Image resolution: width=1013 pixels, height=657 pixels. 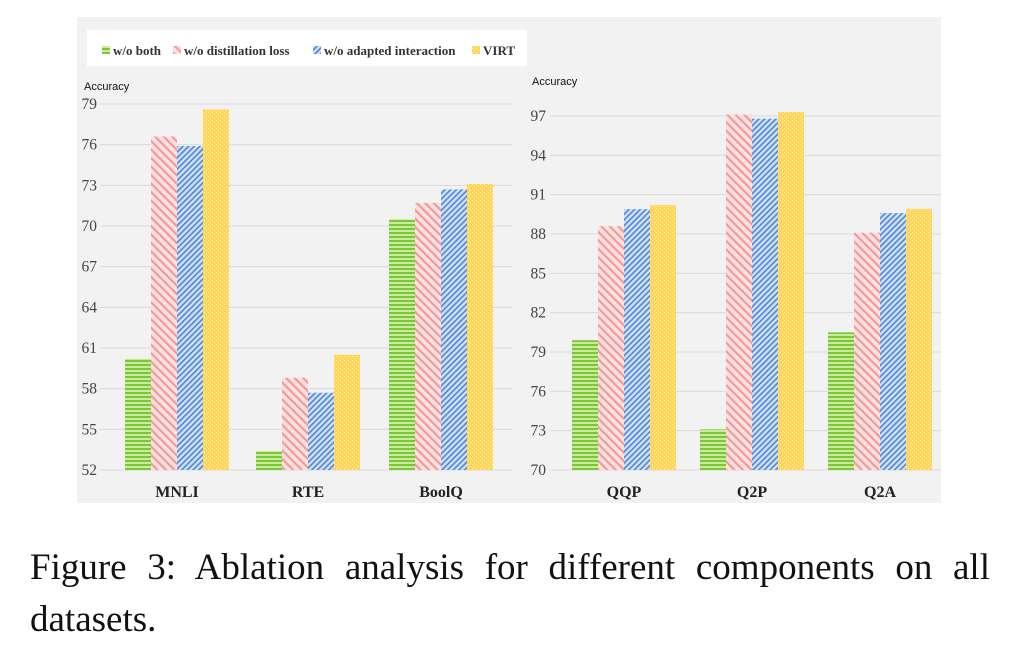 I want to click on bar-q2a-virt, so click(x=919, y=340).